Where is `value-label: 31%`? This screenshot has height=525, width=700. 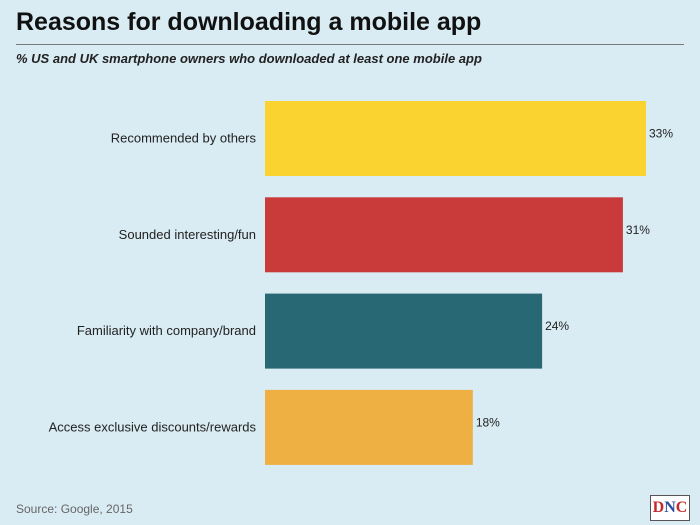 value-label: 31% is located at coordinates (638, 230).